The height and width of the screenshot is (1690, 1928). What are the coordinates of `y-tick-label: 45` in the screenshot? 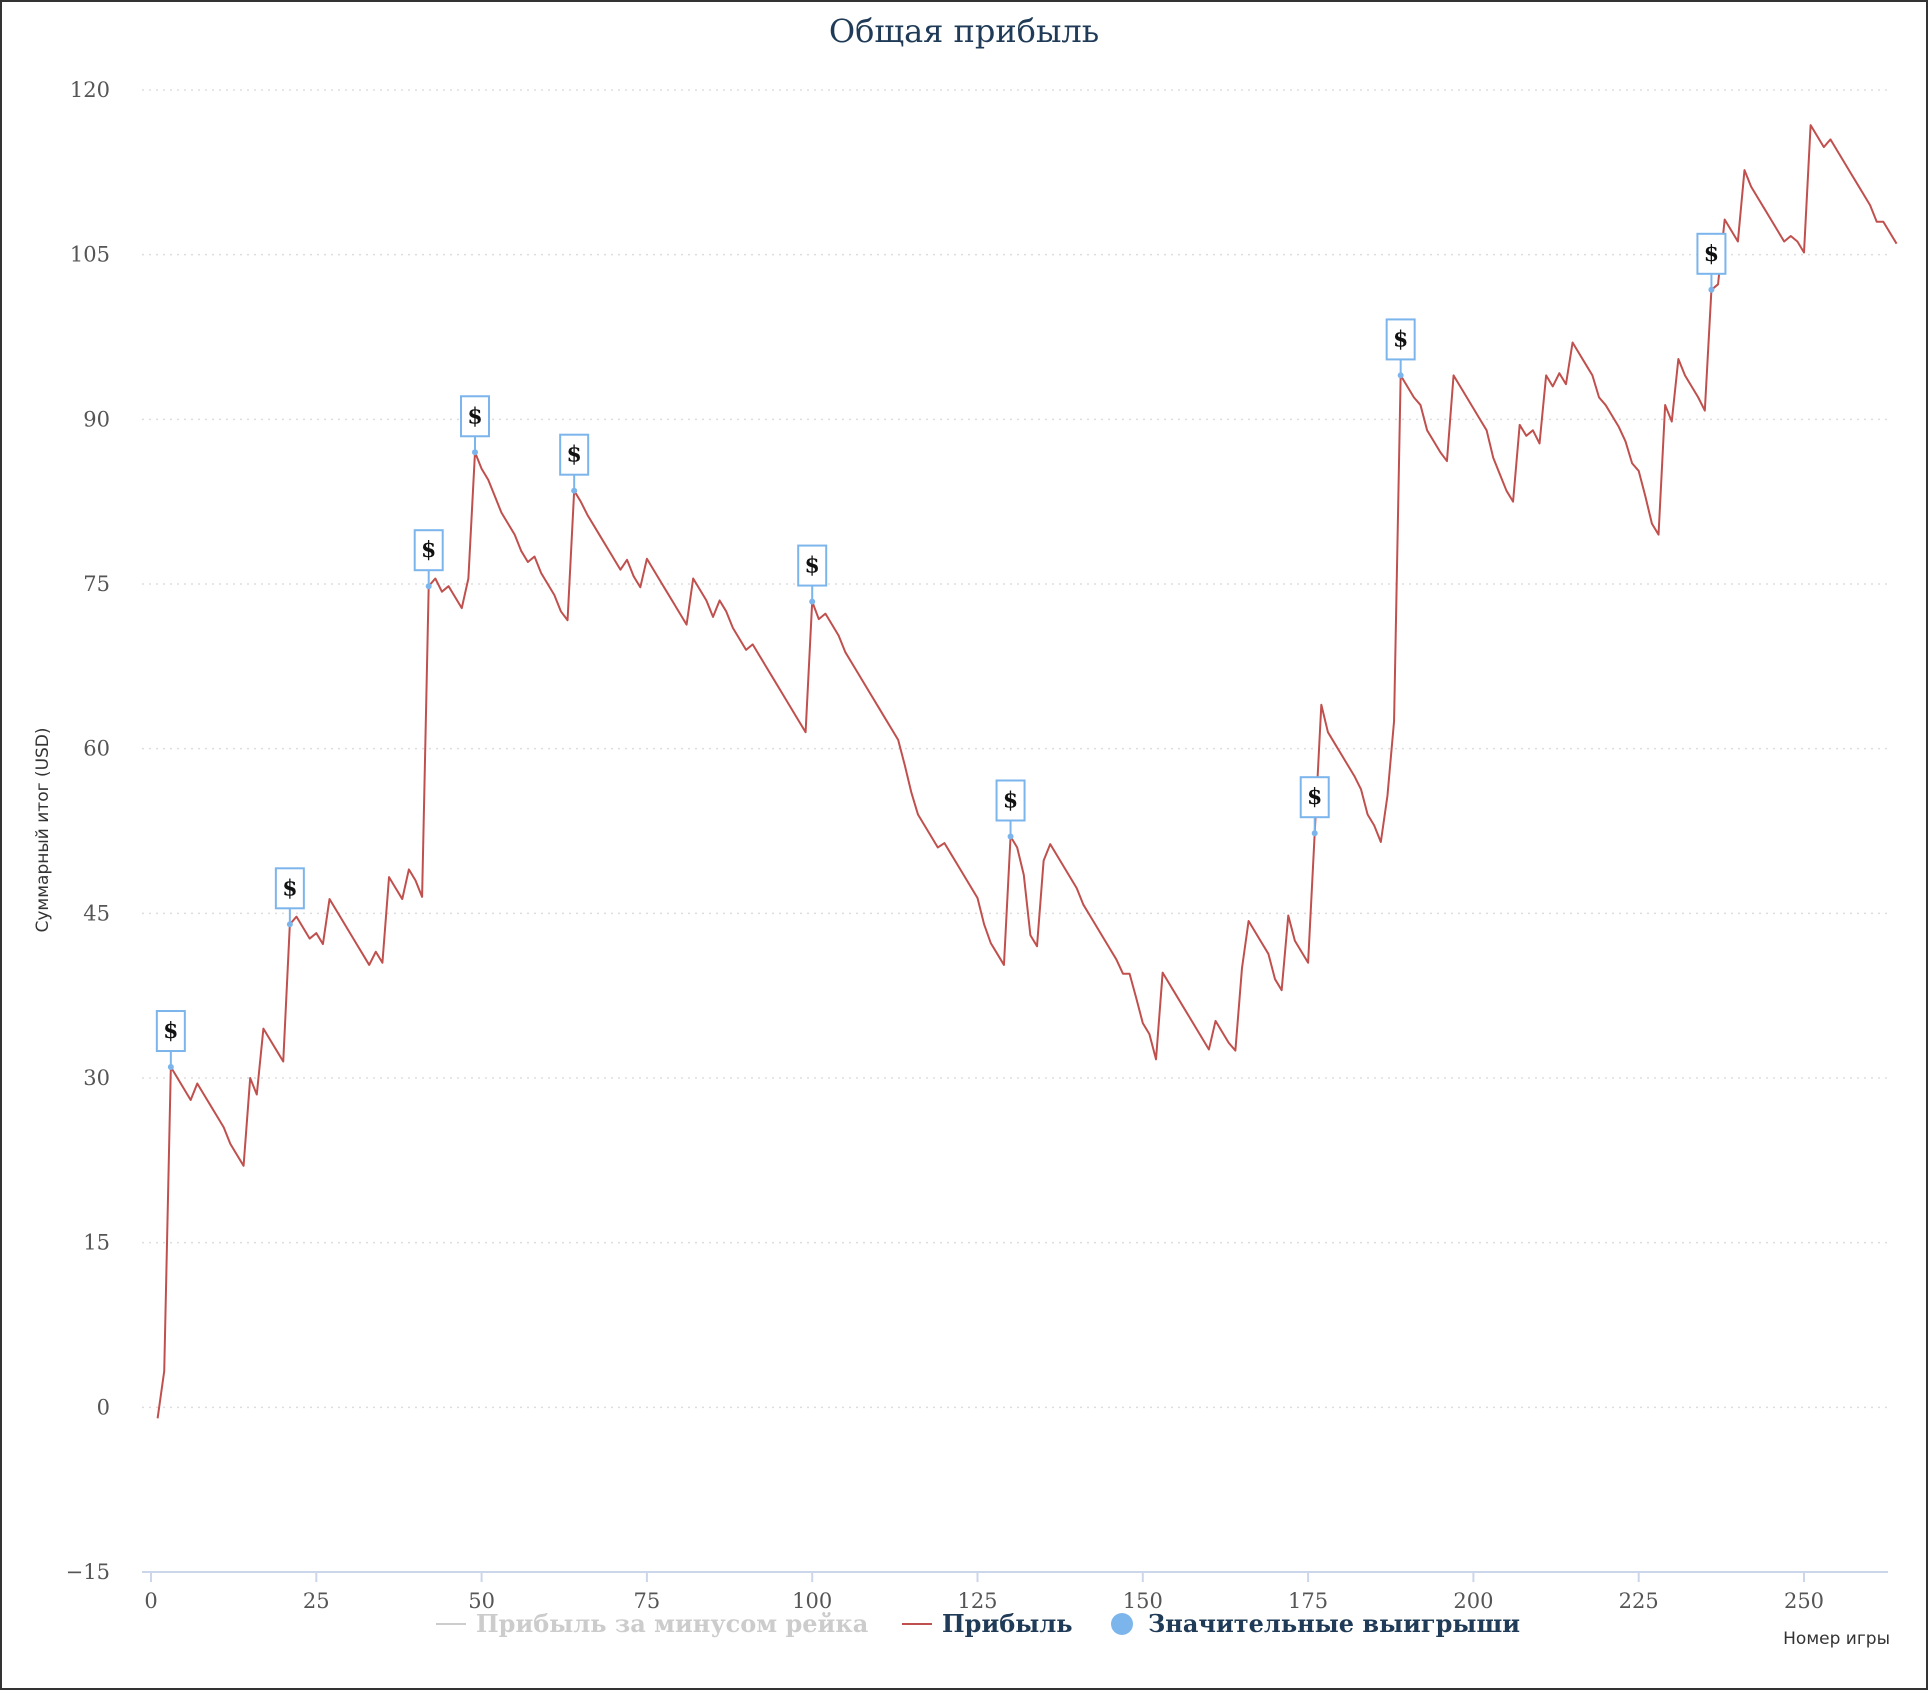 It's located at (96, 913).